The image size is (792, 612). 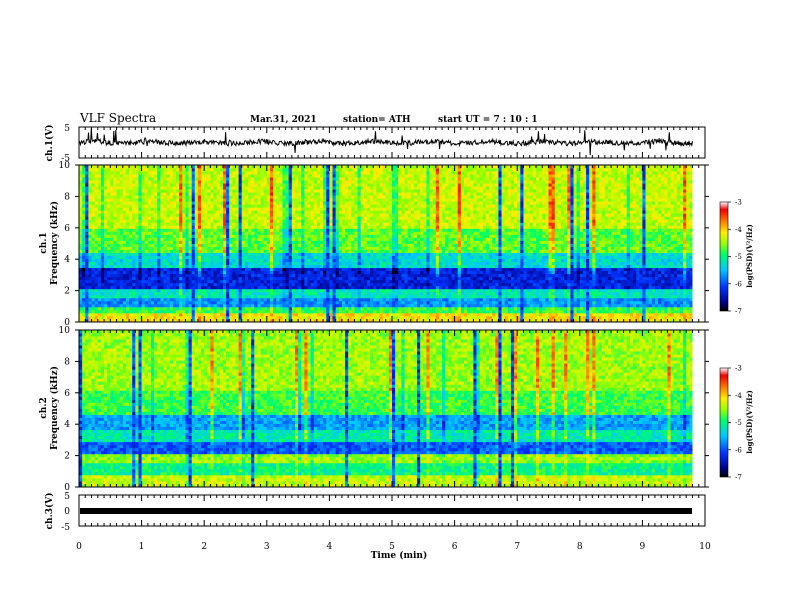 What do you see at coordinates (49, 143) in the screenshot?
I see `y-axis-label: ch.1(V)` at bounding box center [49, 143].